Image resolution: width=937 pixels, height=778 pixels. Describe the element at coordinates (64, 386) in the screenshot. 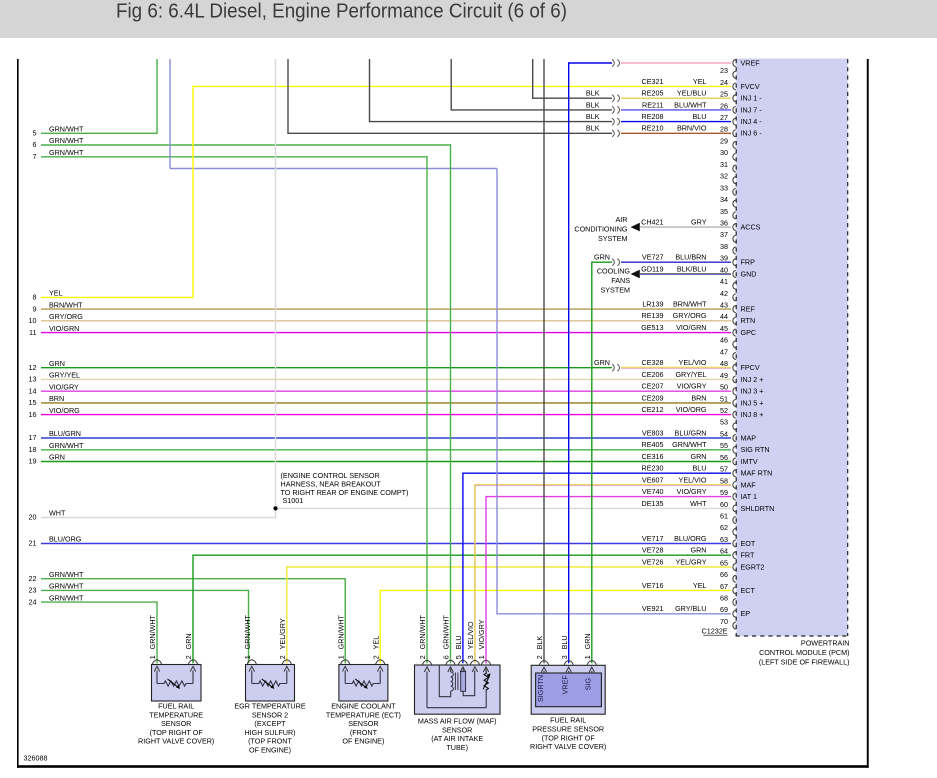

I see `svg-text: VIO/GRY` at that location.